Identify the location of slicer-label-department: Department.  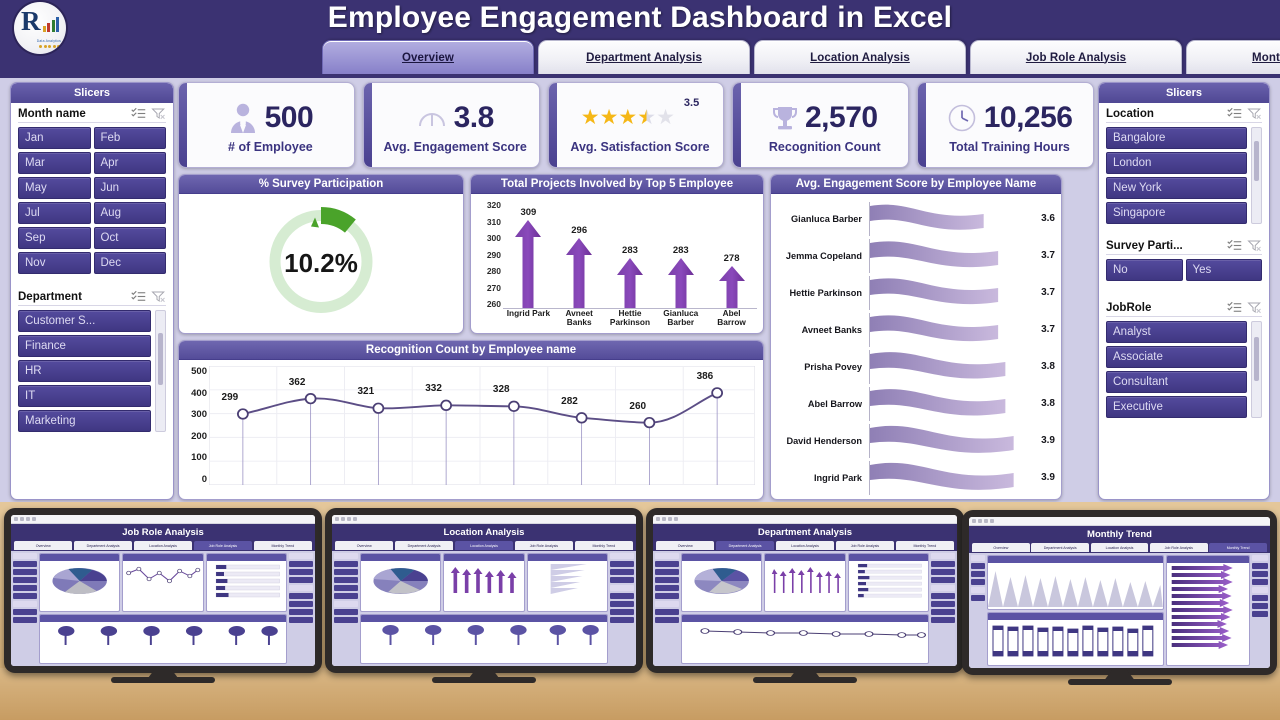
(50, 296).